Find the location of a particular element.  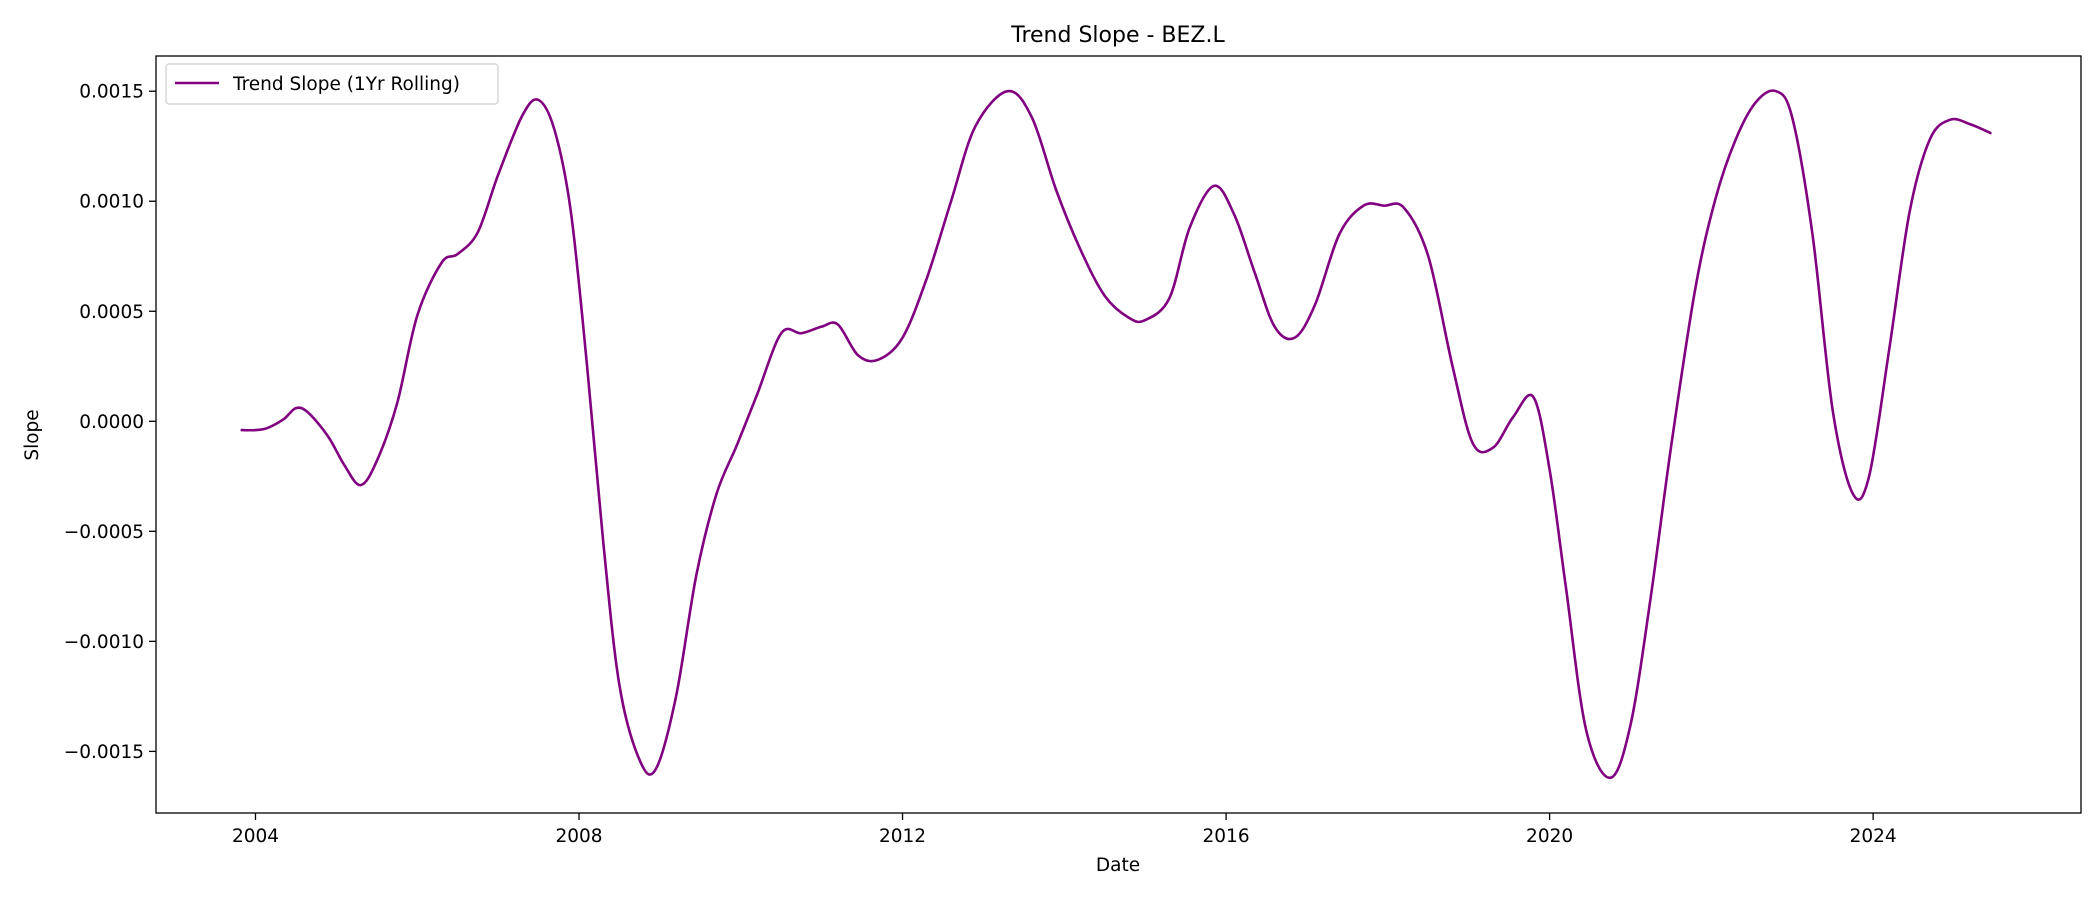

y-tick-label: −0.0010 is located at coordinates (104, 642).